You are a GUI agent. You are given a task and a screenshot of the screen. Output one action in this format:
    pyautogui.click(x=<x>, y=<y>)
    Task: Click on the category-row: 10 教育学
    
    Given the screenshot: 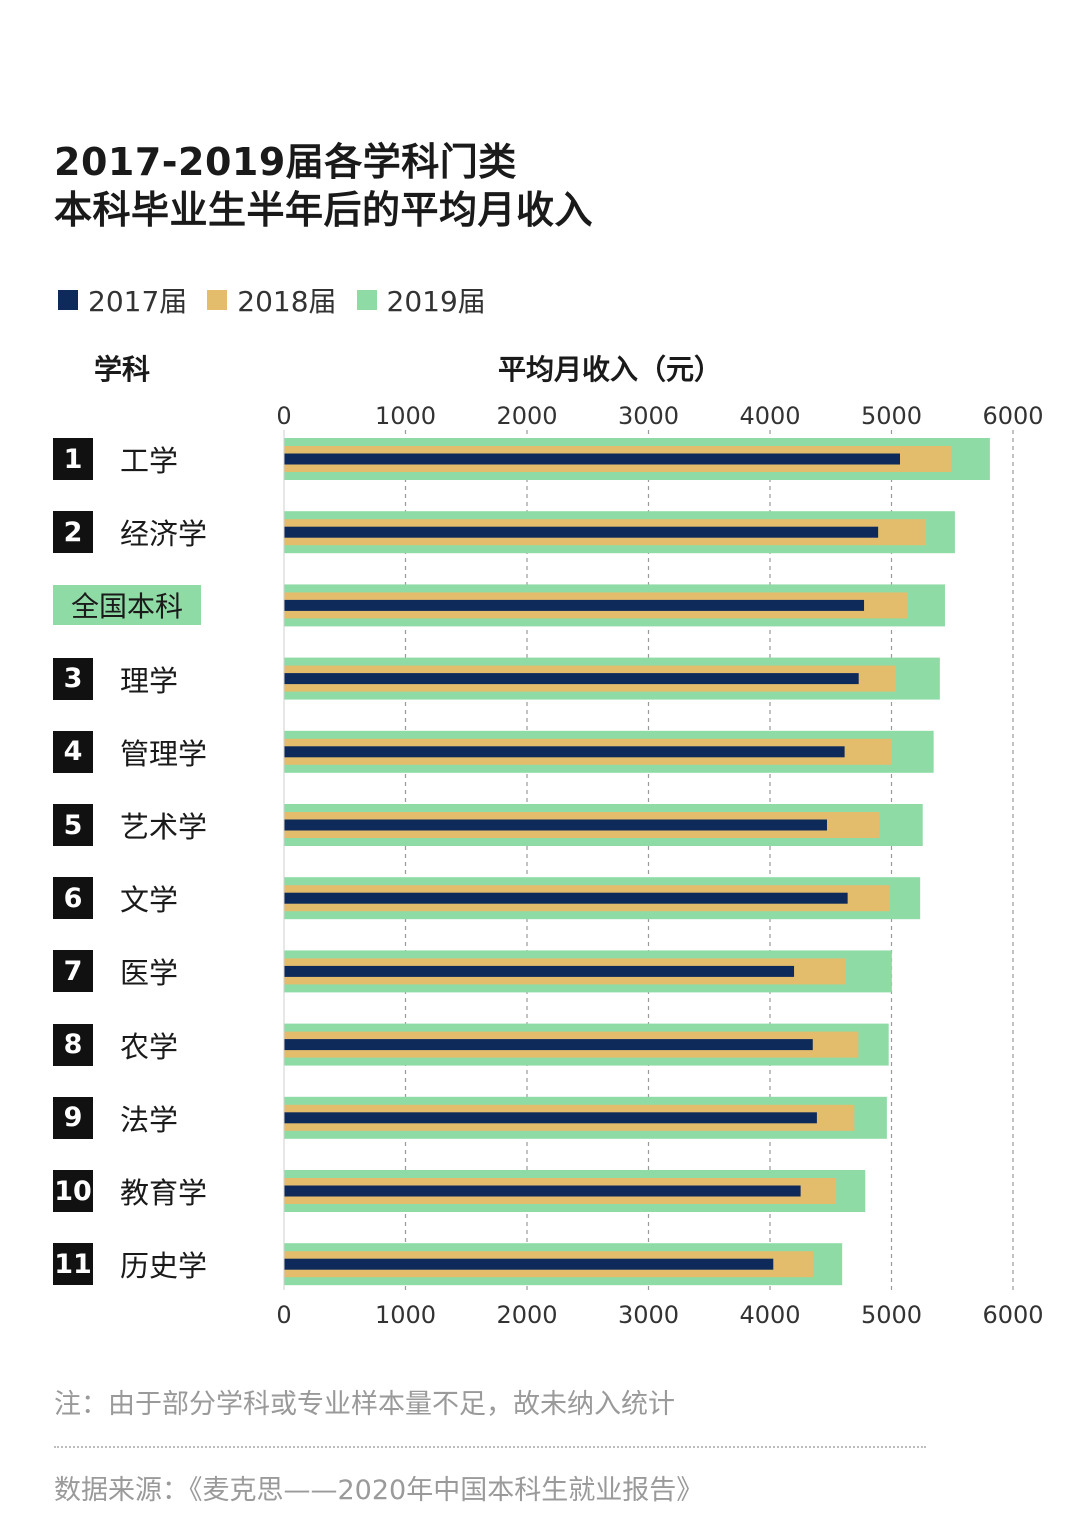 What is the action you would take?
    pyautogui.click(x=130, y=1191)
    